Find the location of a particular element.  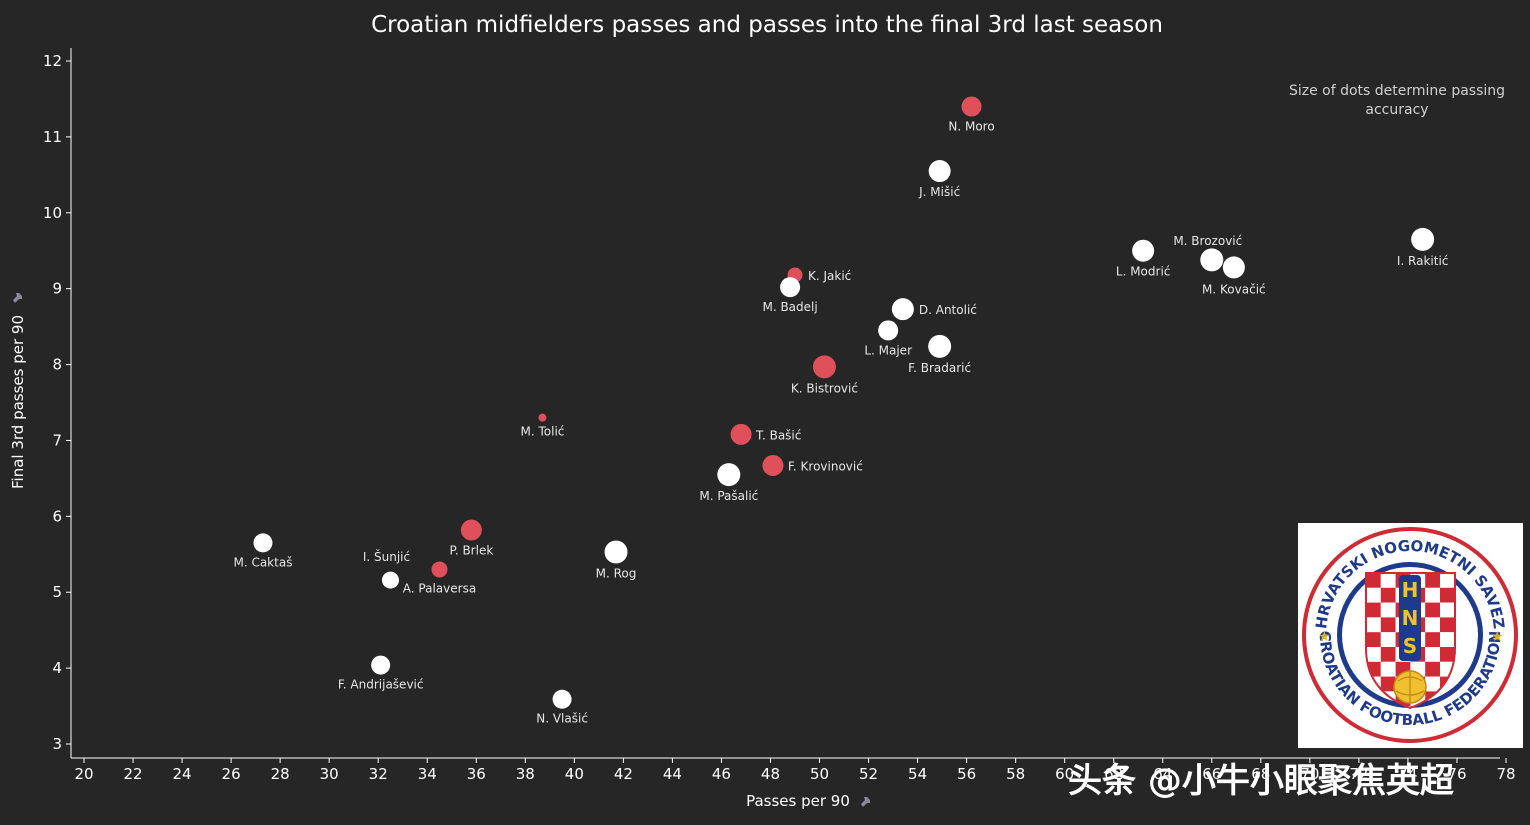

point-label: I. Šunjić is located at coordinates (386, 556).